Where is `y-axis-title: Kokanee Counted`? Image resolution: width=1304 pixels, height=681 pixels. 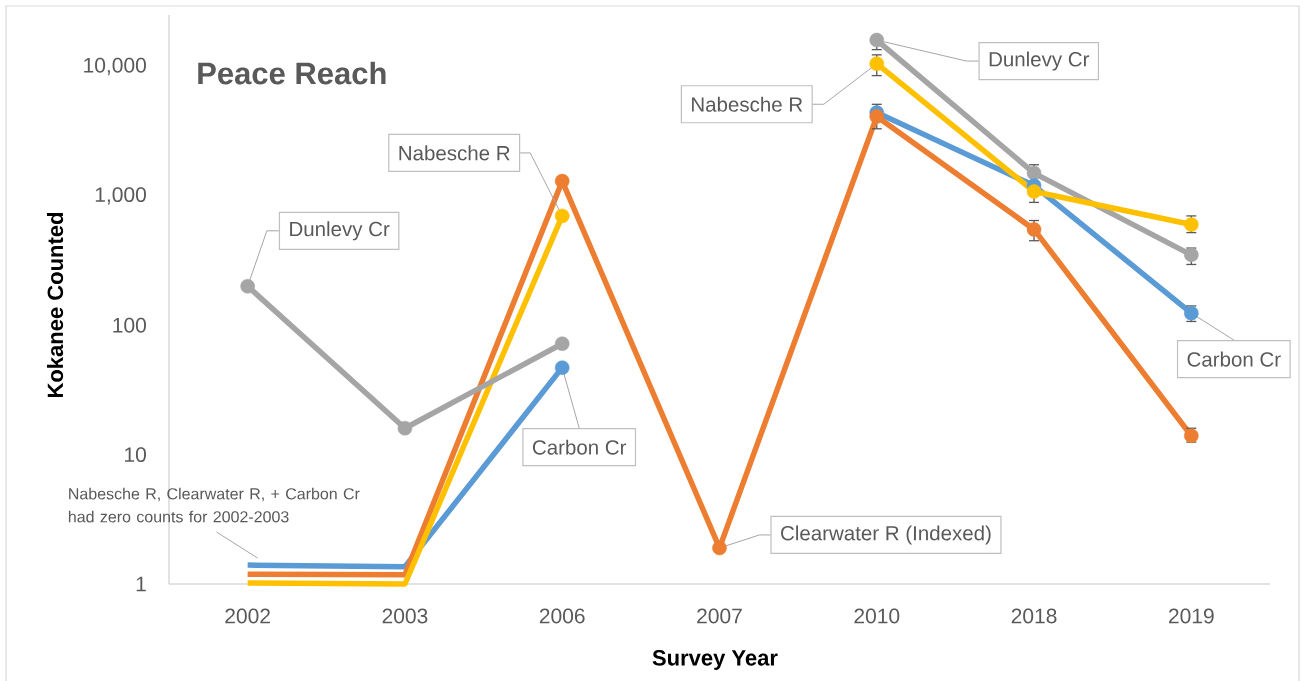 y-axis-title: Kokanee Counted is located at coordinates (55, 305).